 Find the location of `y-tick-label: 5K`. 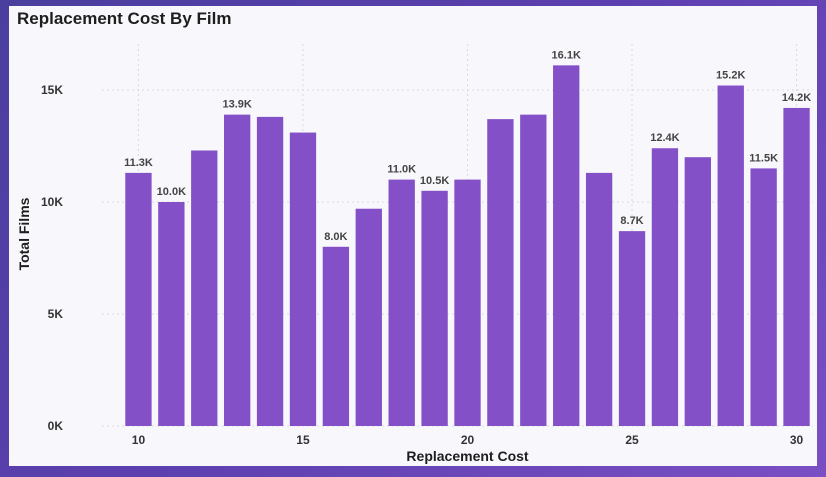

y-tick-label: 5K is located at coordinates (56, 314).